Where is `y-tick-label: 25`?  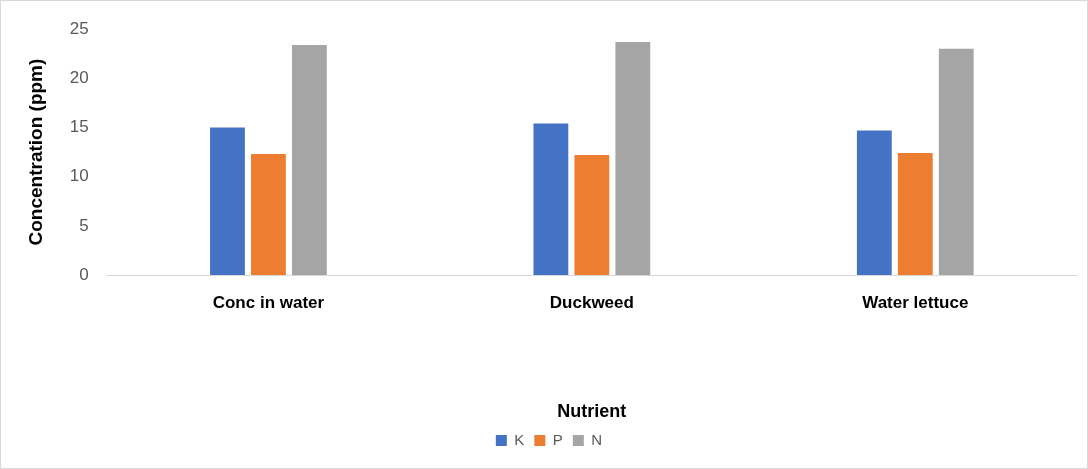 y-tick-label: 25 is located at coordinates (79, 28).